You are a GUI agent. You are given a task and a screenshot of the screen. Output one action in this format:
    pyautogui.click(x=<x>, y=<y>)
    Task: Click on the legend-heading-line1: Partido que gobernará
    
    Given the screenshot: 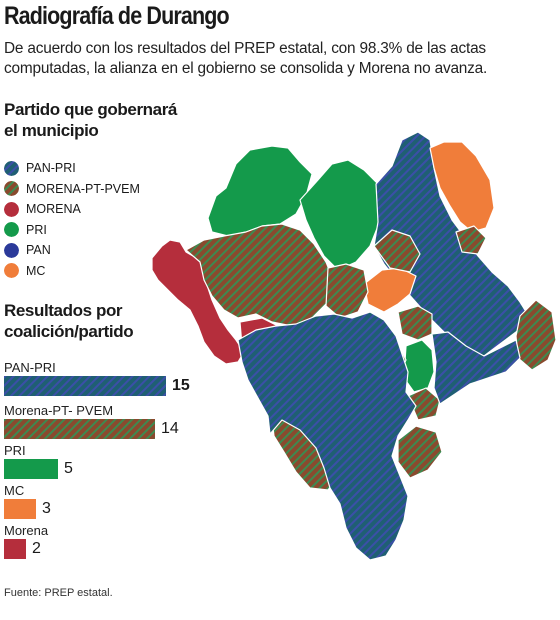 What is the action you would take?
    pyautogui.click(x=90, y=109)
    